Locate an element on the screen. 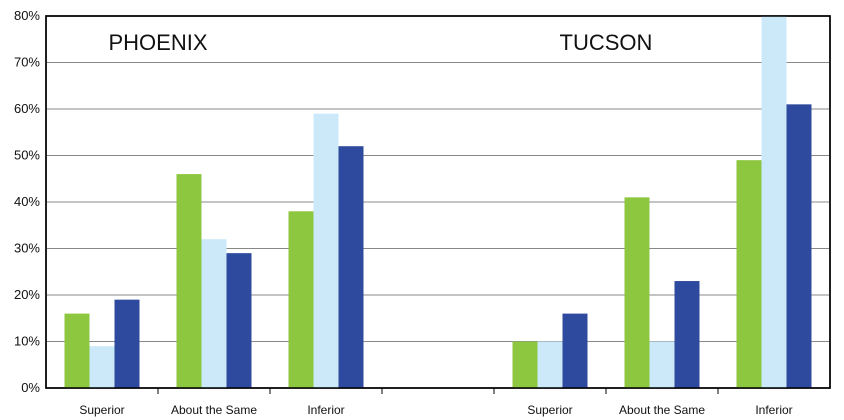  y-tick-label: 30% is located at coordinates (27, 248).